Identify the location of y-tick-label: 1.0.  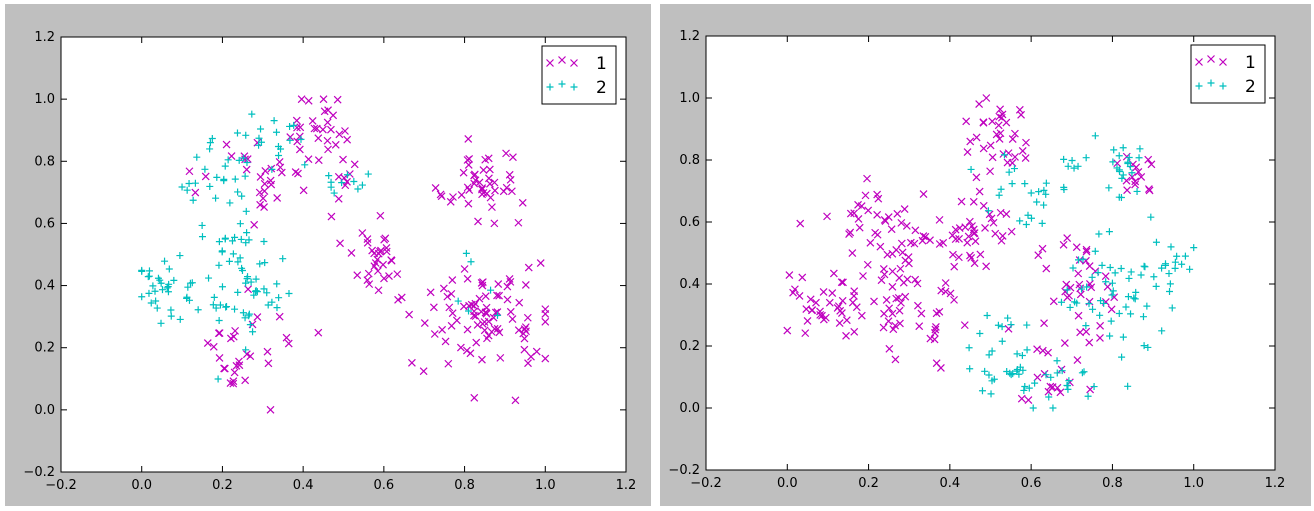
(689, 98).